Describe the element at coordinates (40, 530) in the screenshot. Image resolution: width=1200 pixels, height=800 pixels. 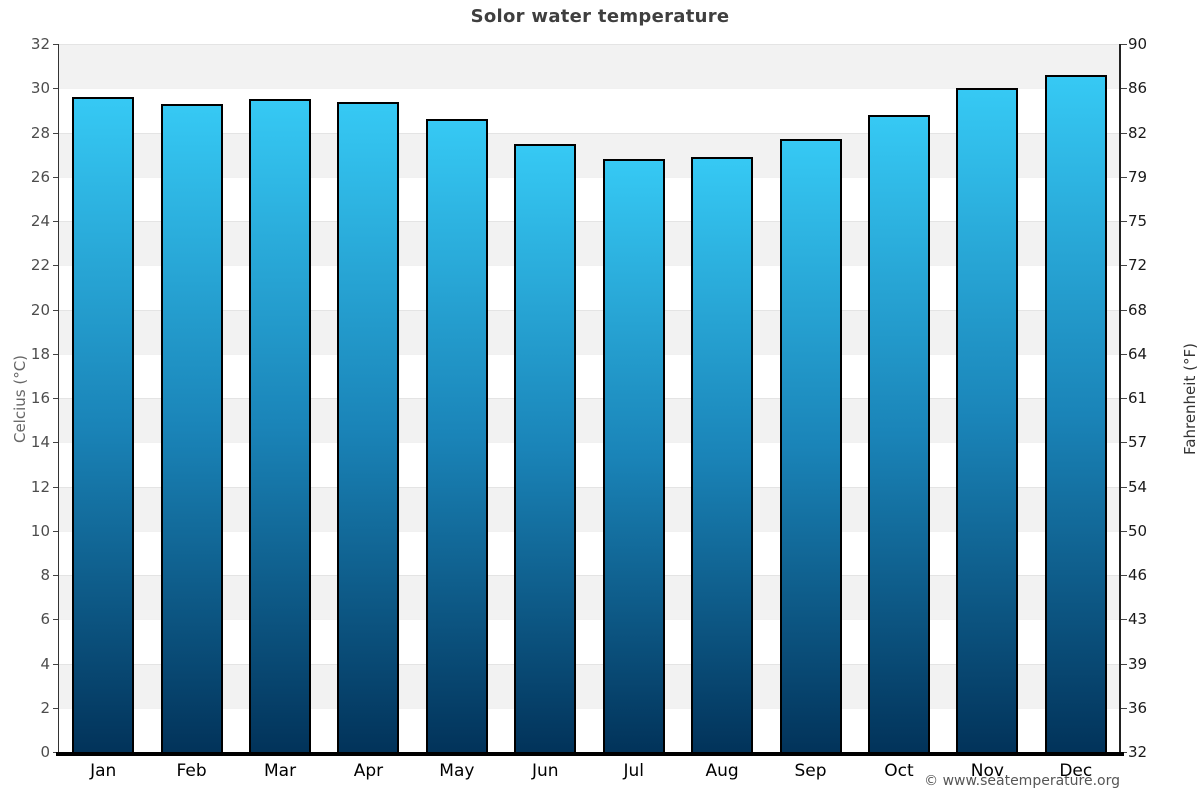
I see `y-axis-tick-label-celsius: 10` at that location.